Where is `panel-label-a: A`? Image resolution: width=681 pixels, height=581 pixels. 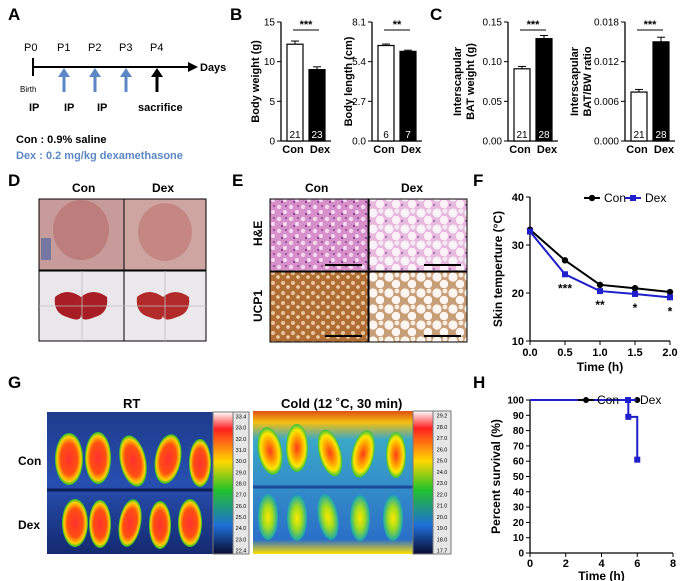 panel-label-a: A is located at coordinates (14, 14).